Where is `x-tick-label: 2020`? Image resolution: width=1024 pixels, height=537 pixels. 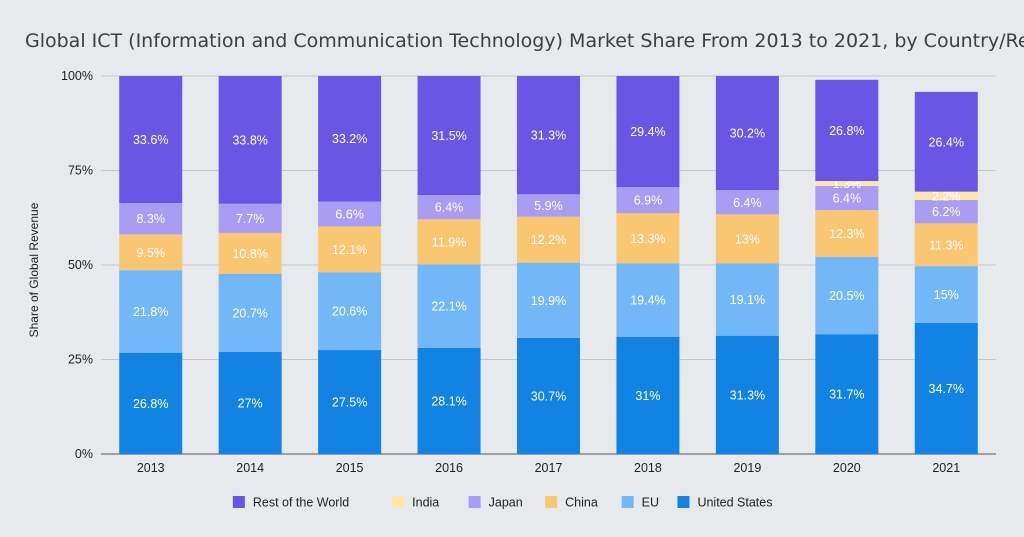
x-tick-label: 2020 is located at coordinates (847, 468).